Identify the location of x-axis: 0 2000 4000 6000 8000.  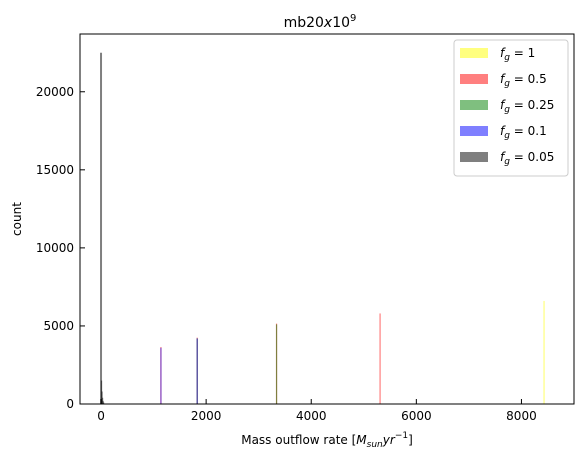
(317, 411).